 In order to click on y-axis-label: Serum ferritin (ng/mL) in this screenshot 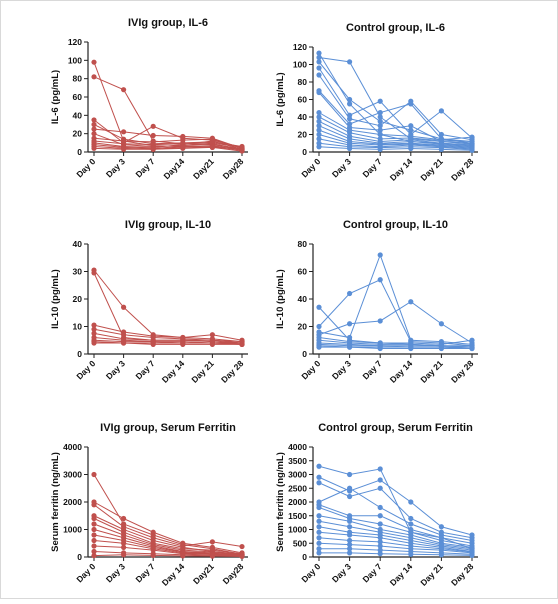, I will do `click(280, 502)`.